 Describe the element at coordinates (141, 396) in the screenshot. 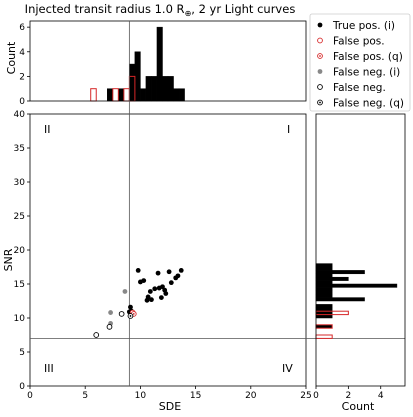

I see `main-xtick-label: 10` at that location.